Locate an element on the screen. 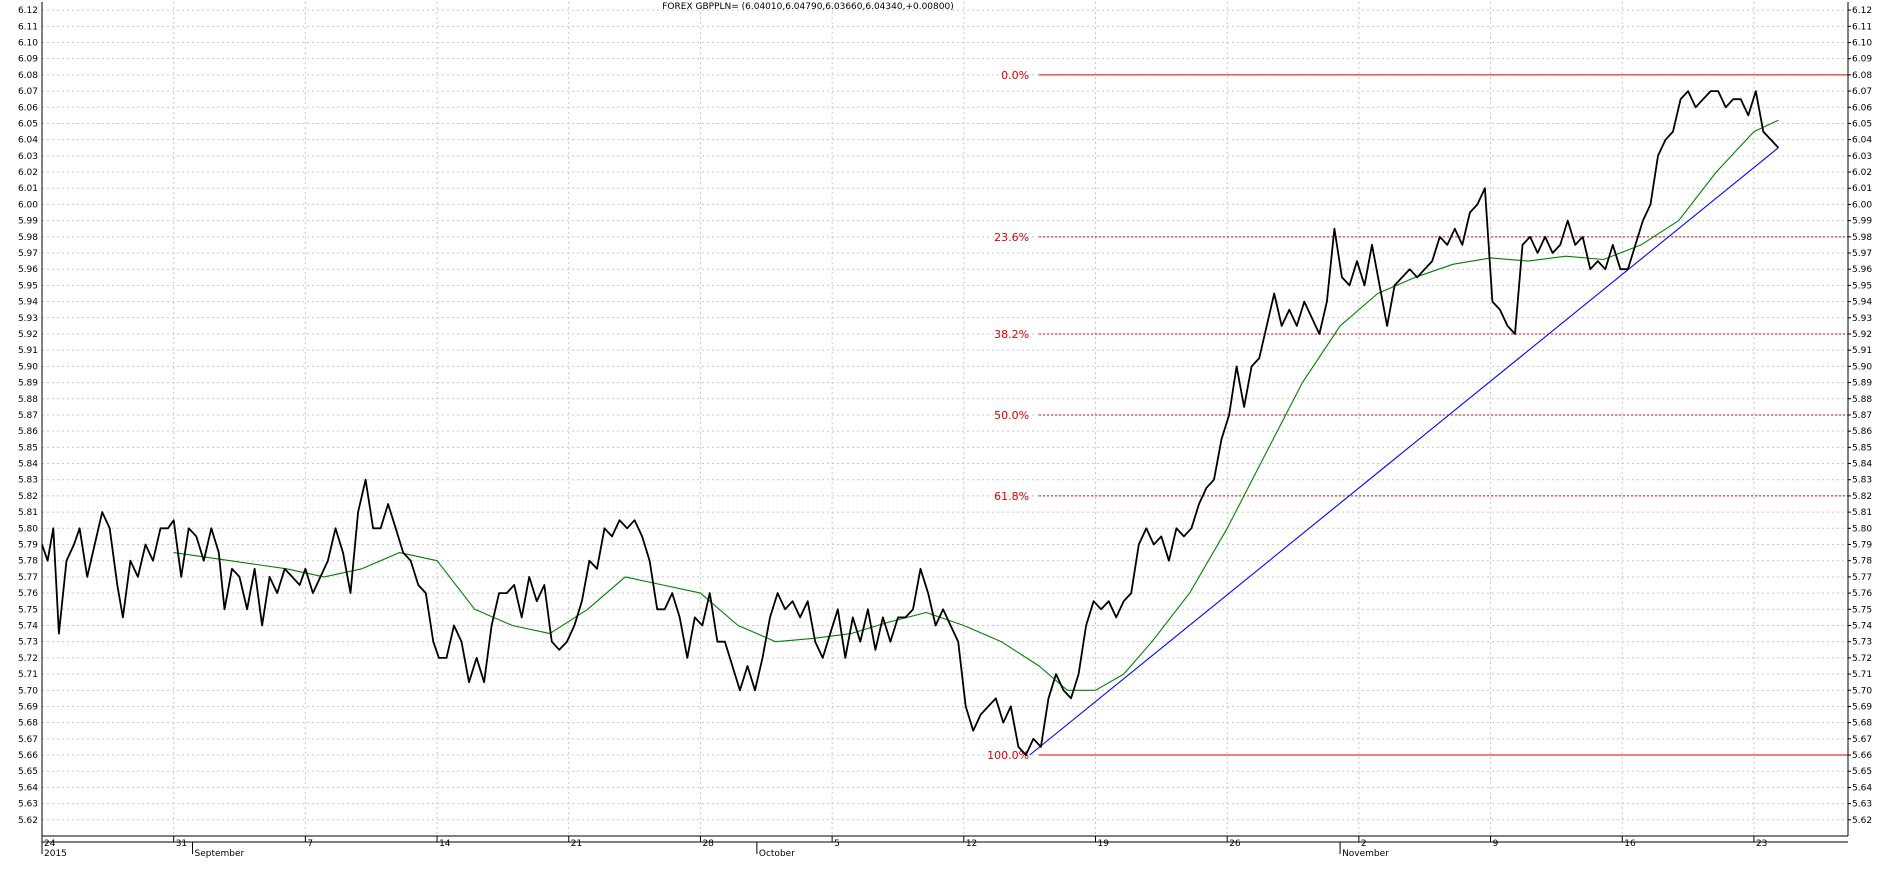 Image resolution: width=1883 pixels, height=889 pixels. x-tick-label: 16 is located at coordinates (1630, 844).